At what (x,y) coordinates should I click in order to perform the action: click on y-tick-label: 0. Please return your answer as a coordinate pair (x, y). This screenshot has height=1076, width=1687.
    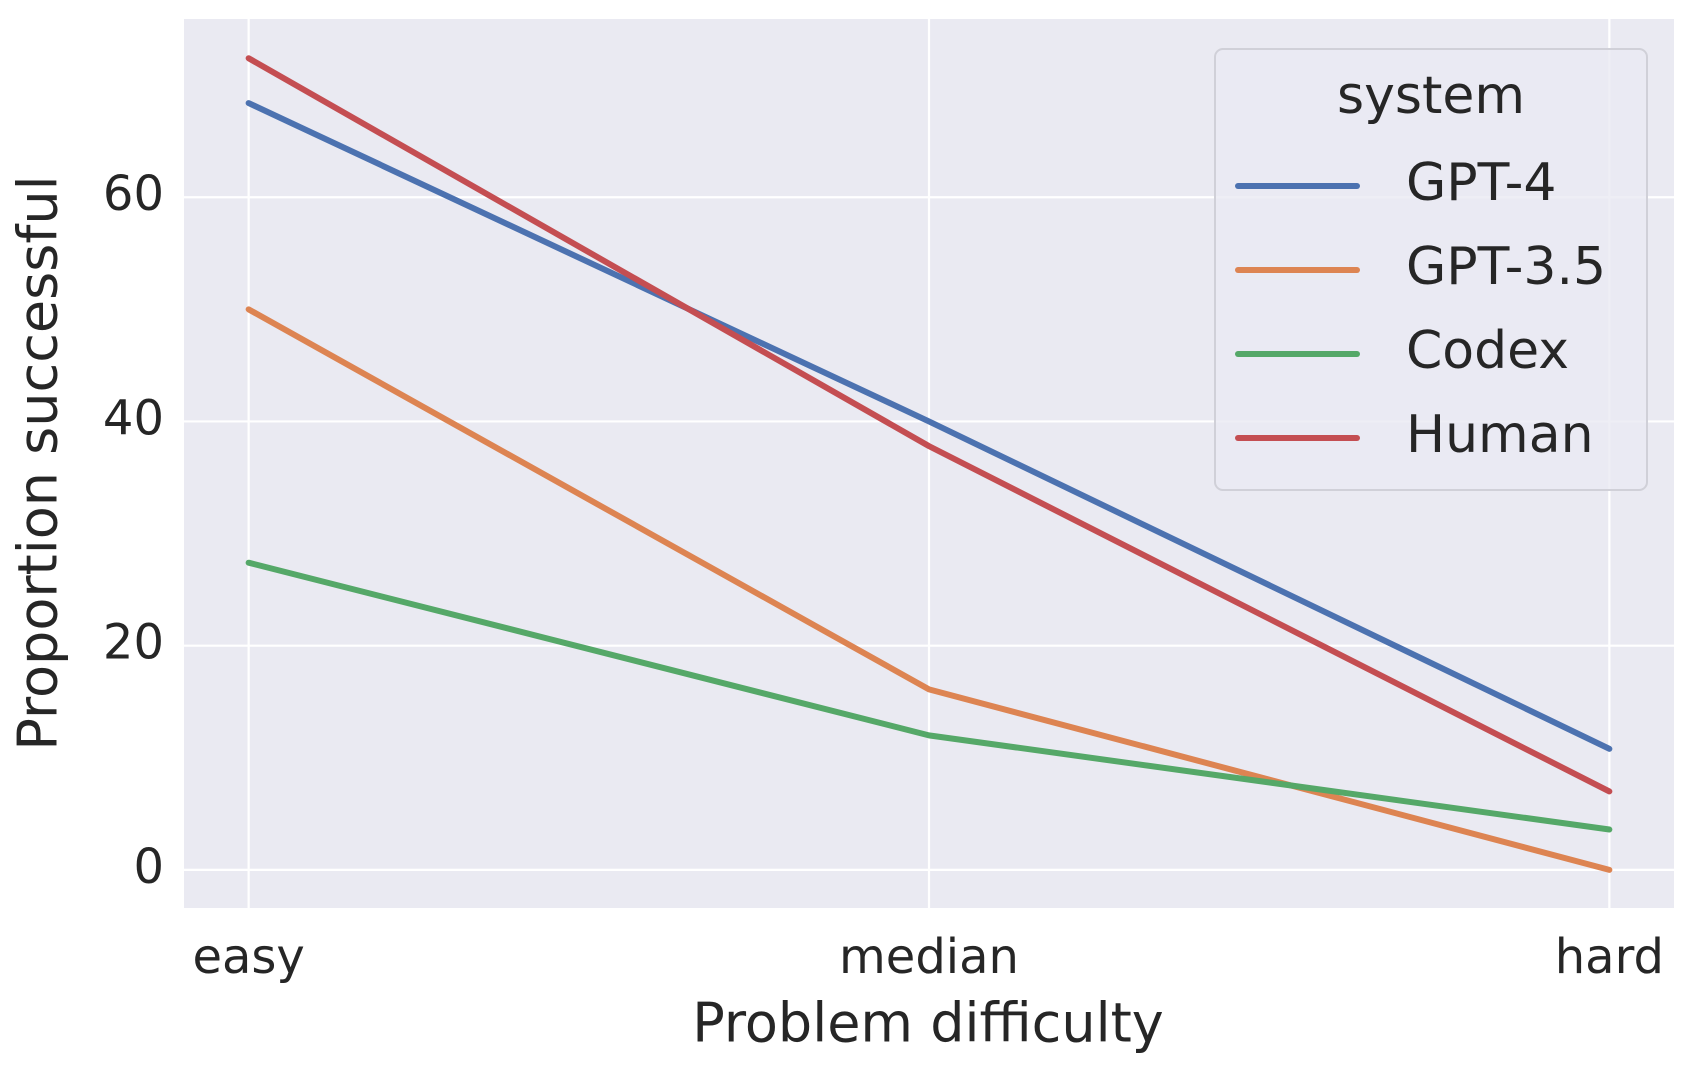
    Looking at the image, I should click on (148, 867).